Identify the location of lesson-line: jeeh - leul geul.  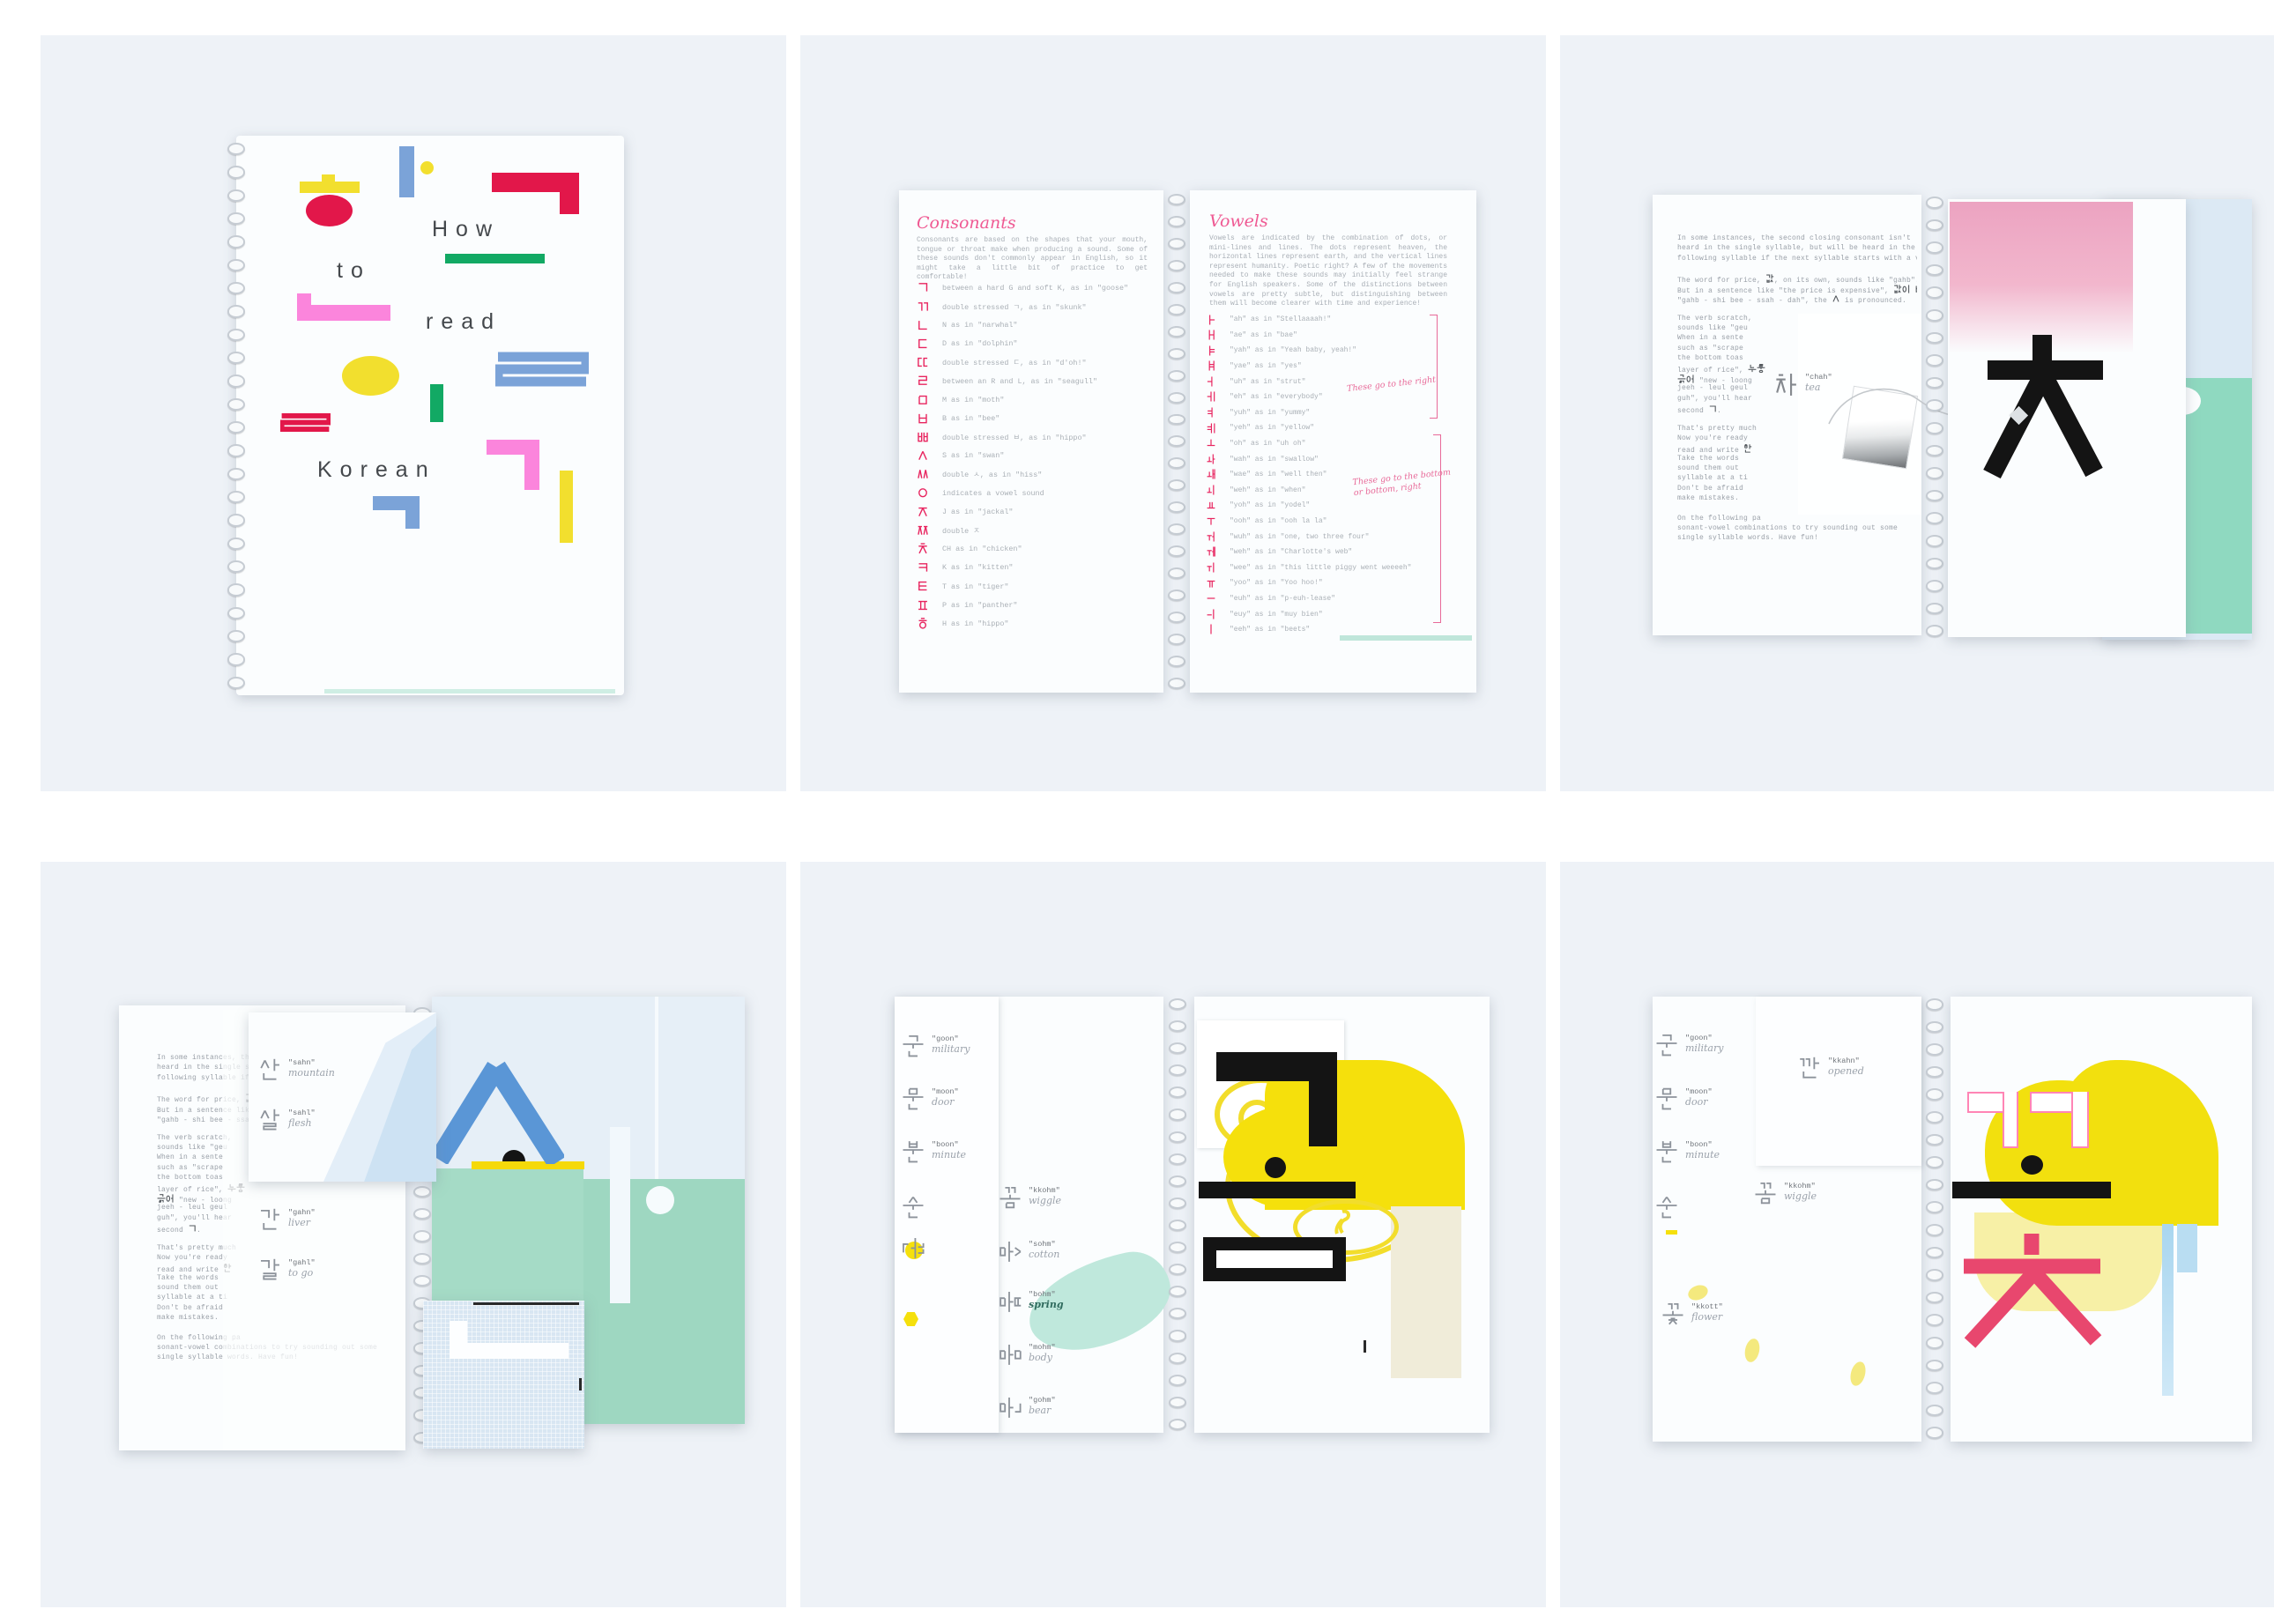
(1713, 388).